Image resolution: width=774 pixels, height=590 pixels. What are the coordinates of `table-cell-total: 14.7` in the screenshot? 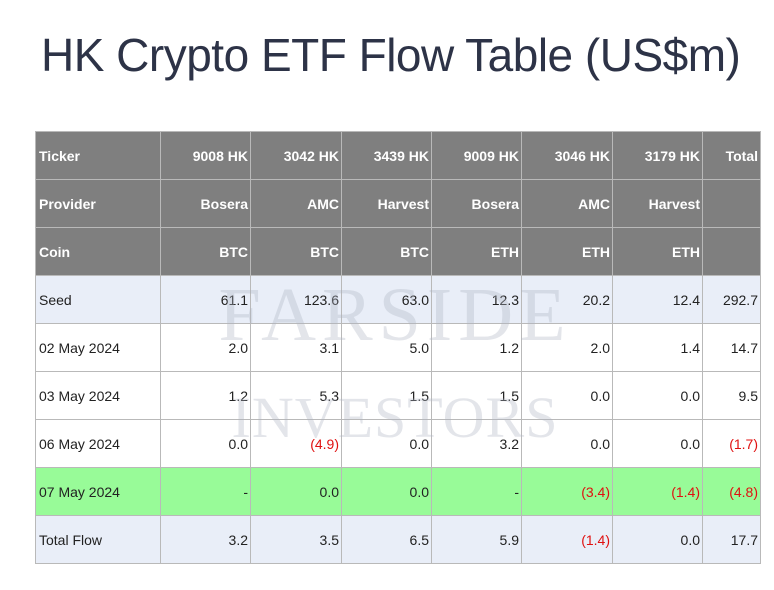 It's located at (731, 347).